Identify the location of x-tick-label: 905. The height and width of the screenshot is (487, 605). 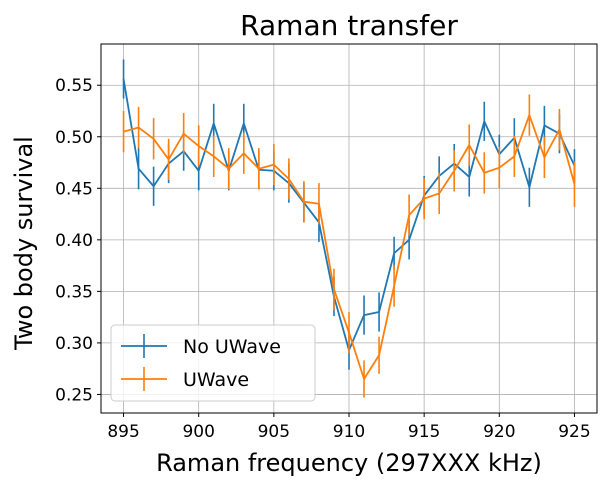
(274, 432).